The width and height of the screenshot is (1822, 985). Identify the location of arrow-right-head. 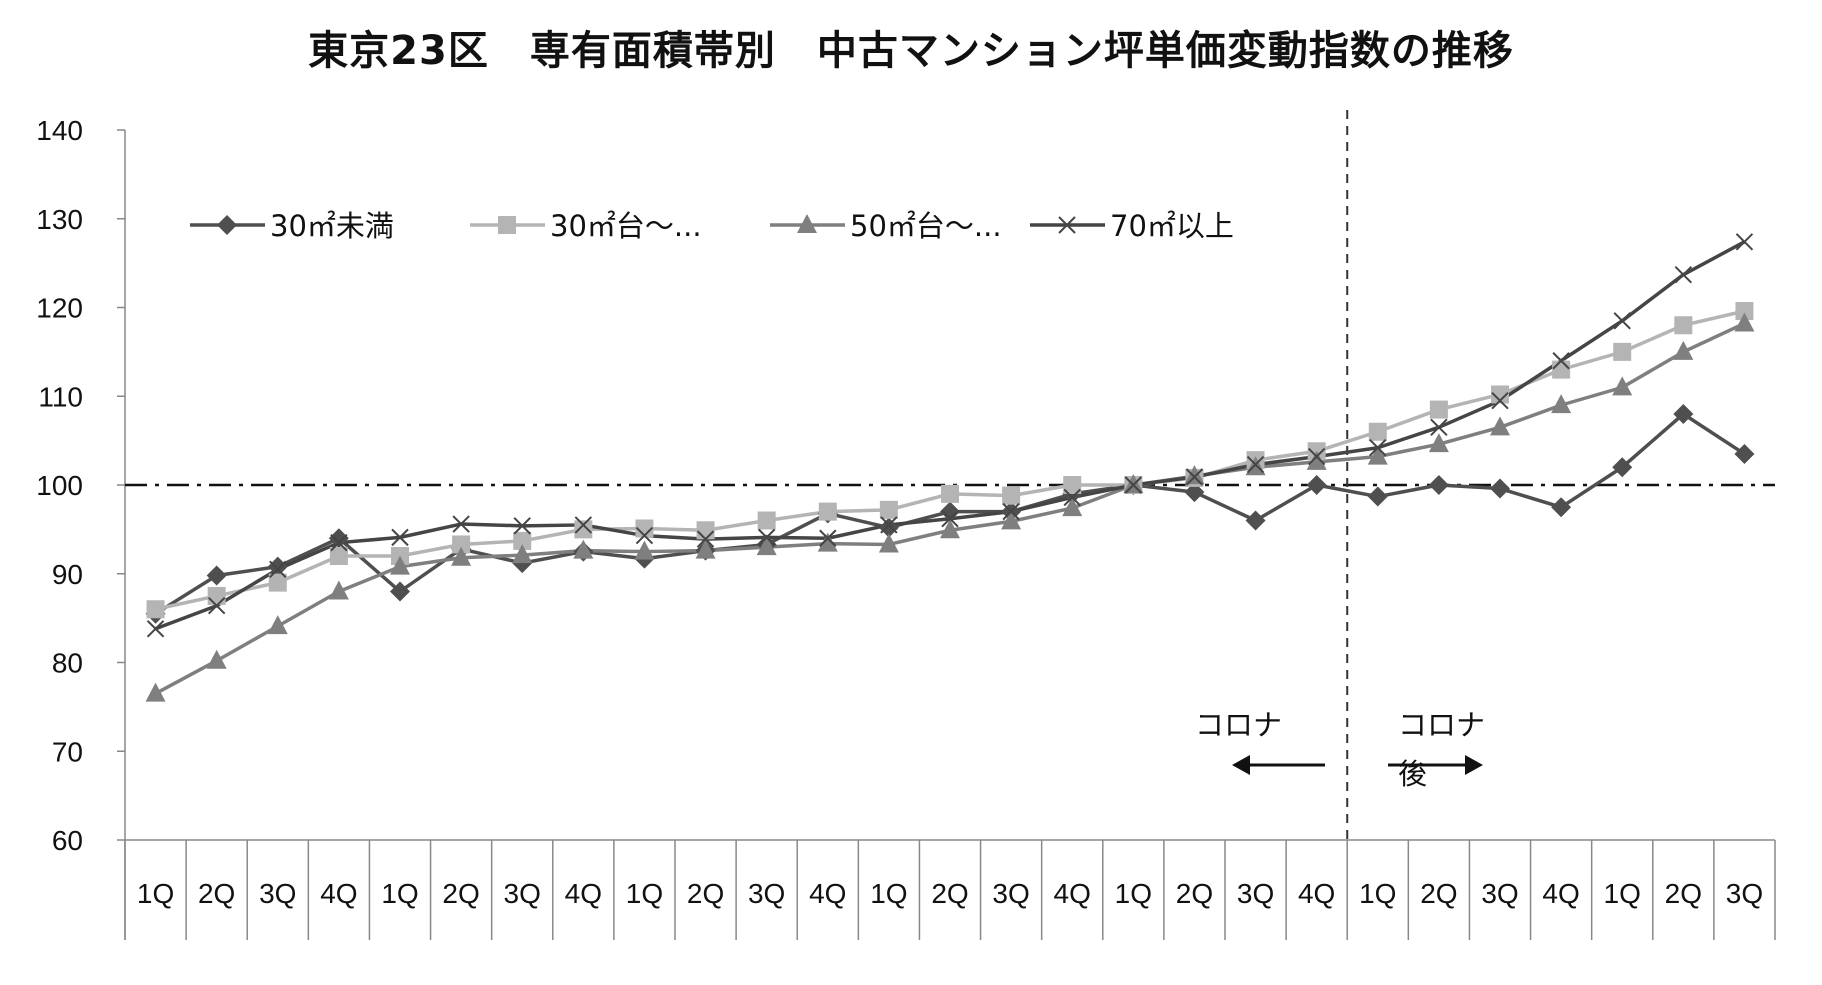
(1474, 765).